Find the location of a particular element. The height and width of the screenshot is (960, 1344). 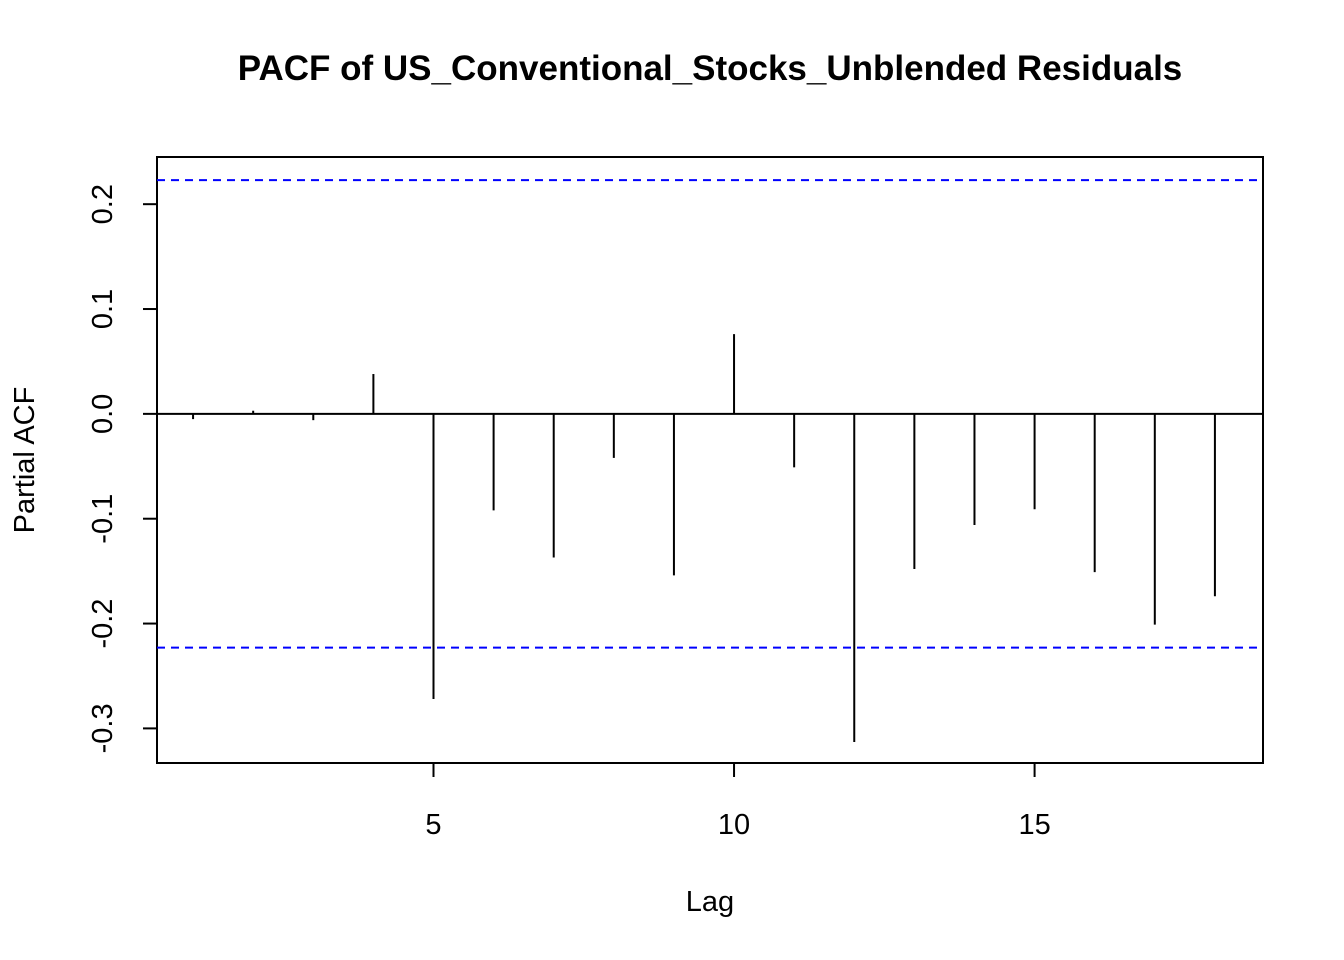

x-tick-label-15: 15 is located at coordinates (1034, 825).